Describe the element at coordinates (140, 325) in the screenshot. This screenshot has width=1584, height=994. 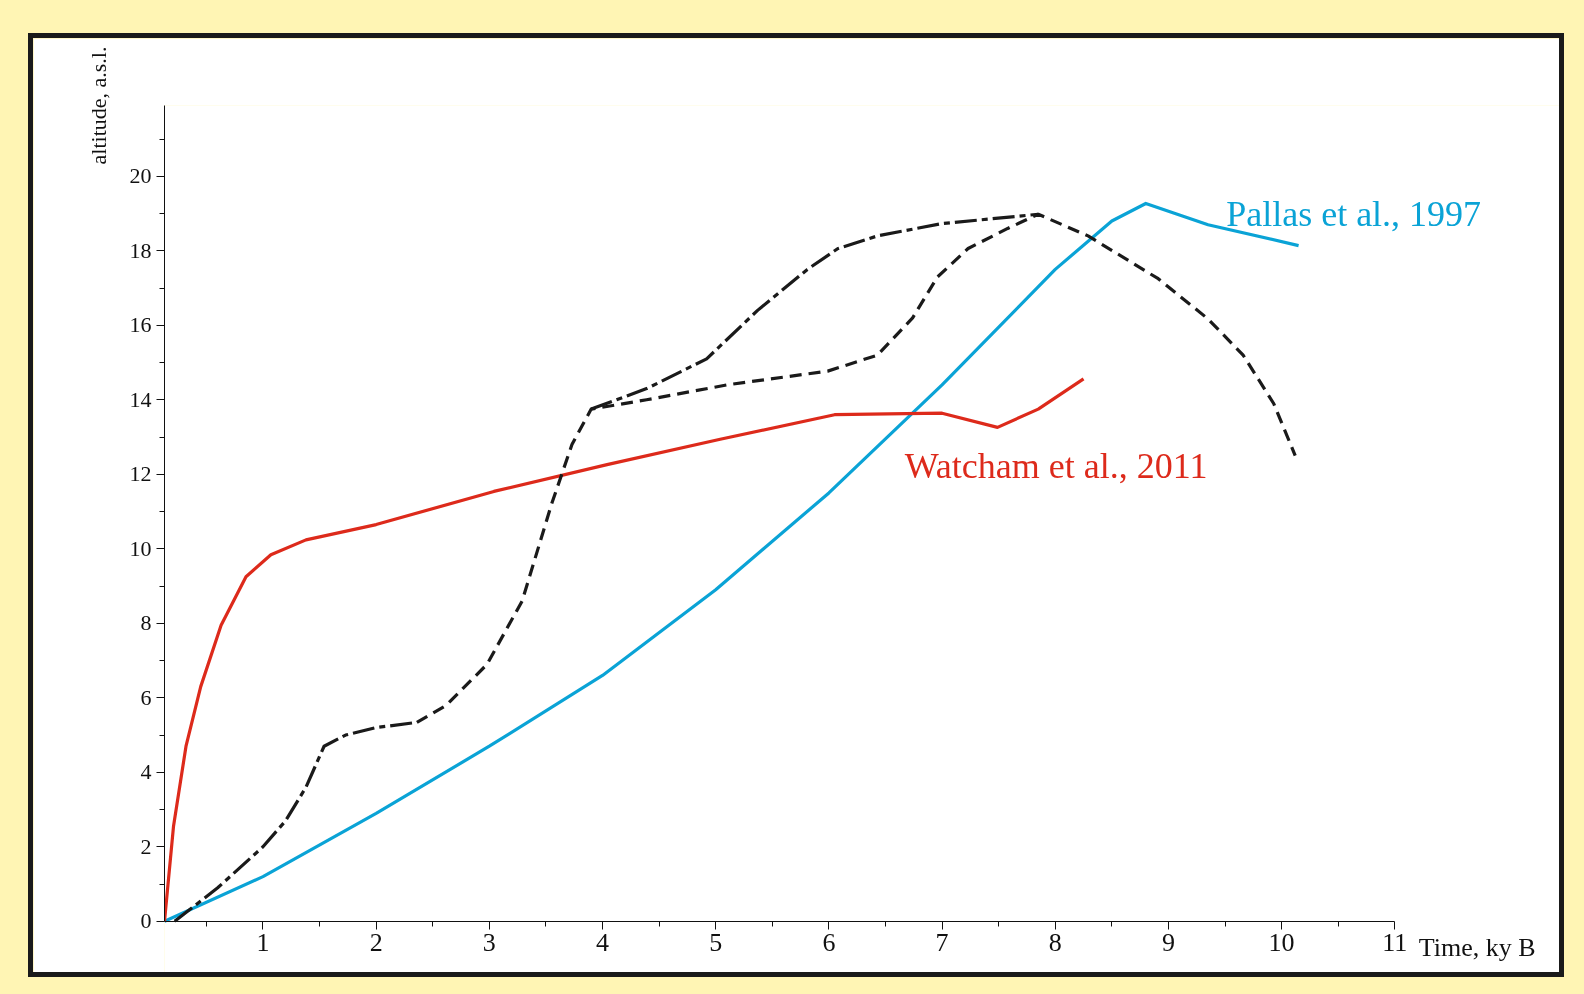
I see `y-tick-label: 16` at that location.